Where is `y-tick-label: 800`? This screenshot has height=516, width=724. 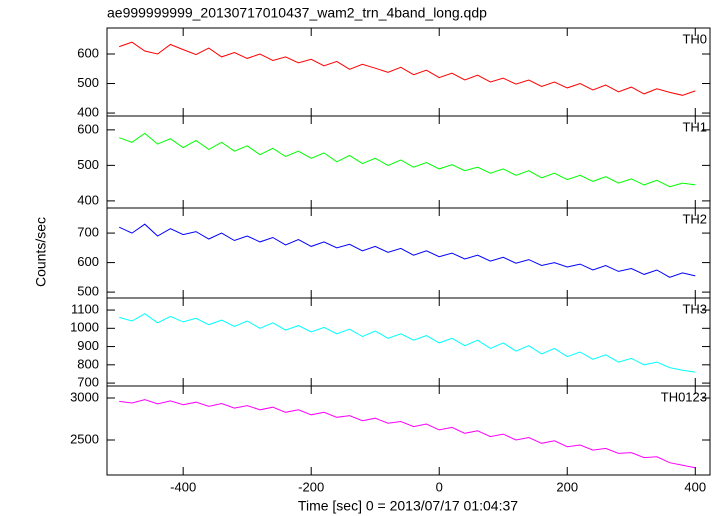 y-tick-label: 800 is located at coordinates (88, 363).